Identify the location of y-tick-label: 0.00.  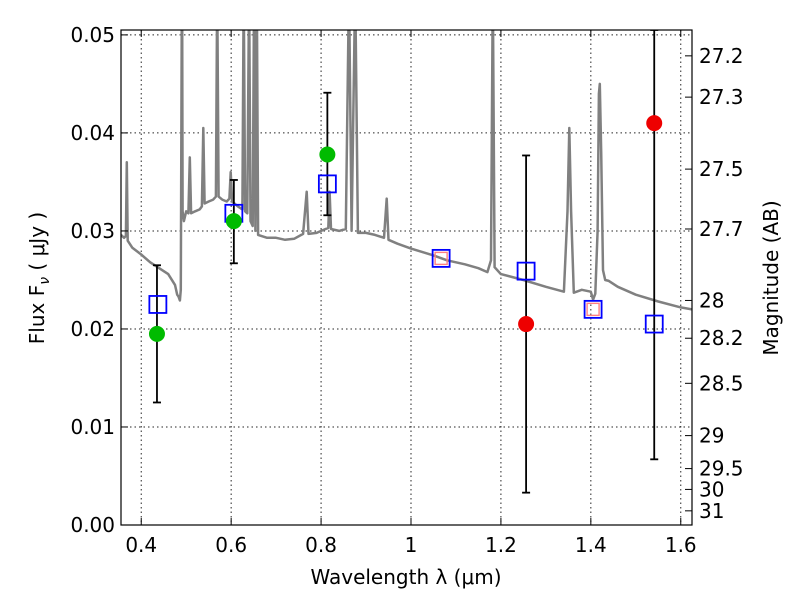
(92, 525).